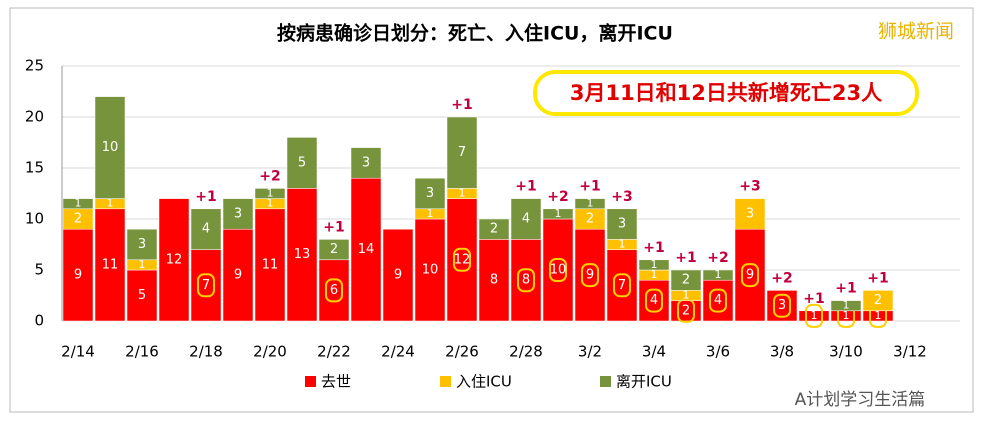 The width and height of the screenshot is (983, 448). I want to click on value-label: 8, so click(526, 280).